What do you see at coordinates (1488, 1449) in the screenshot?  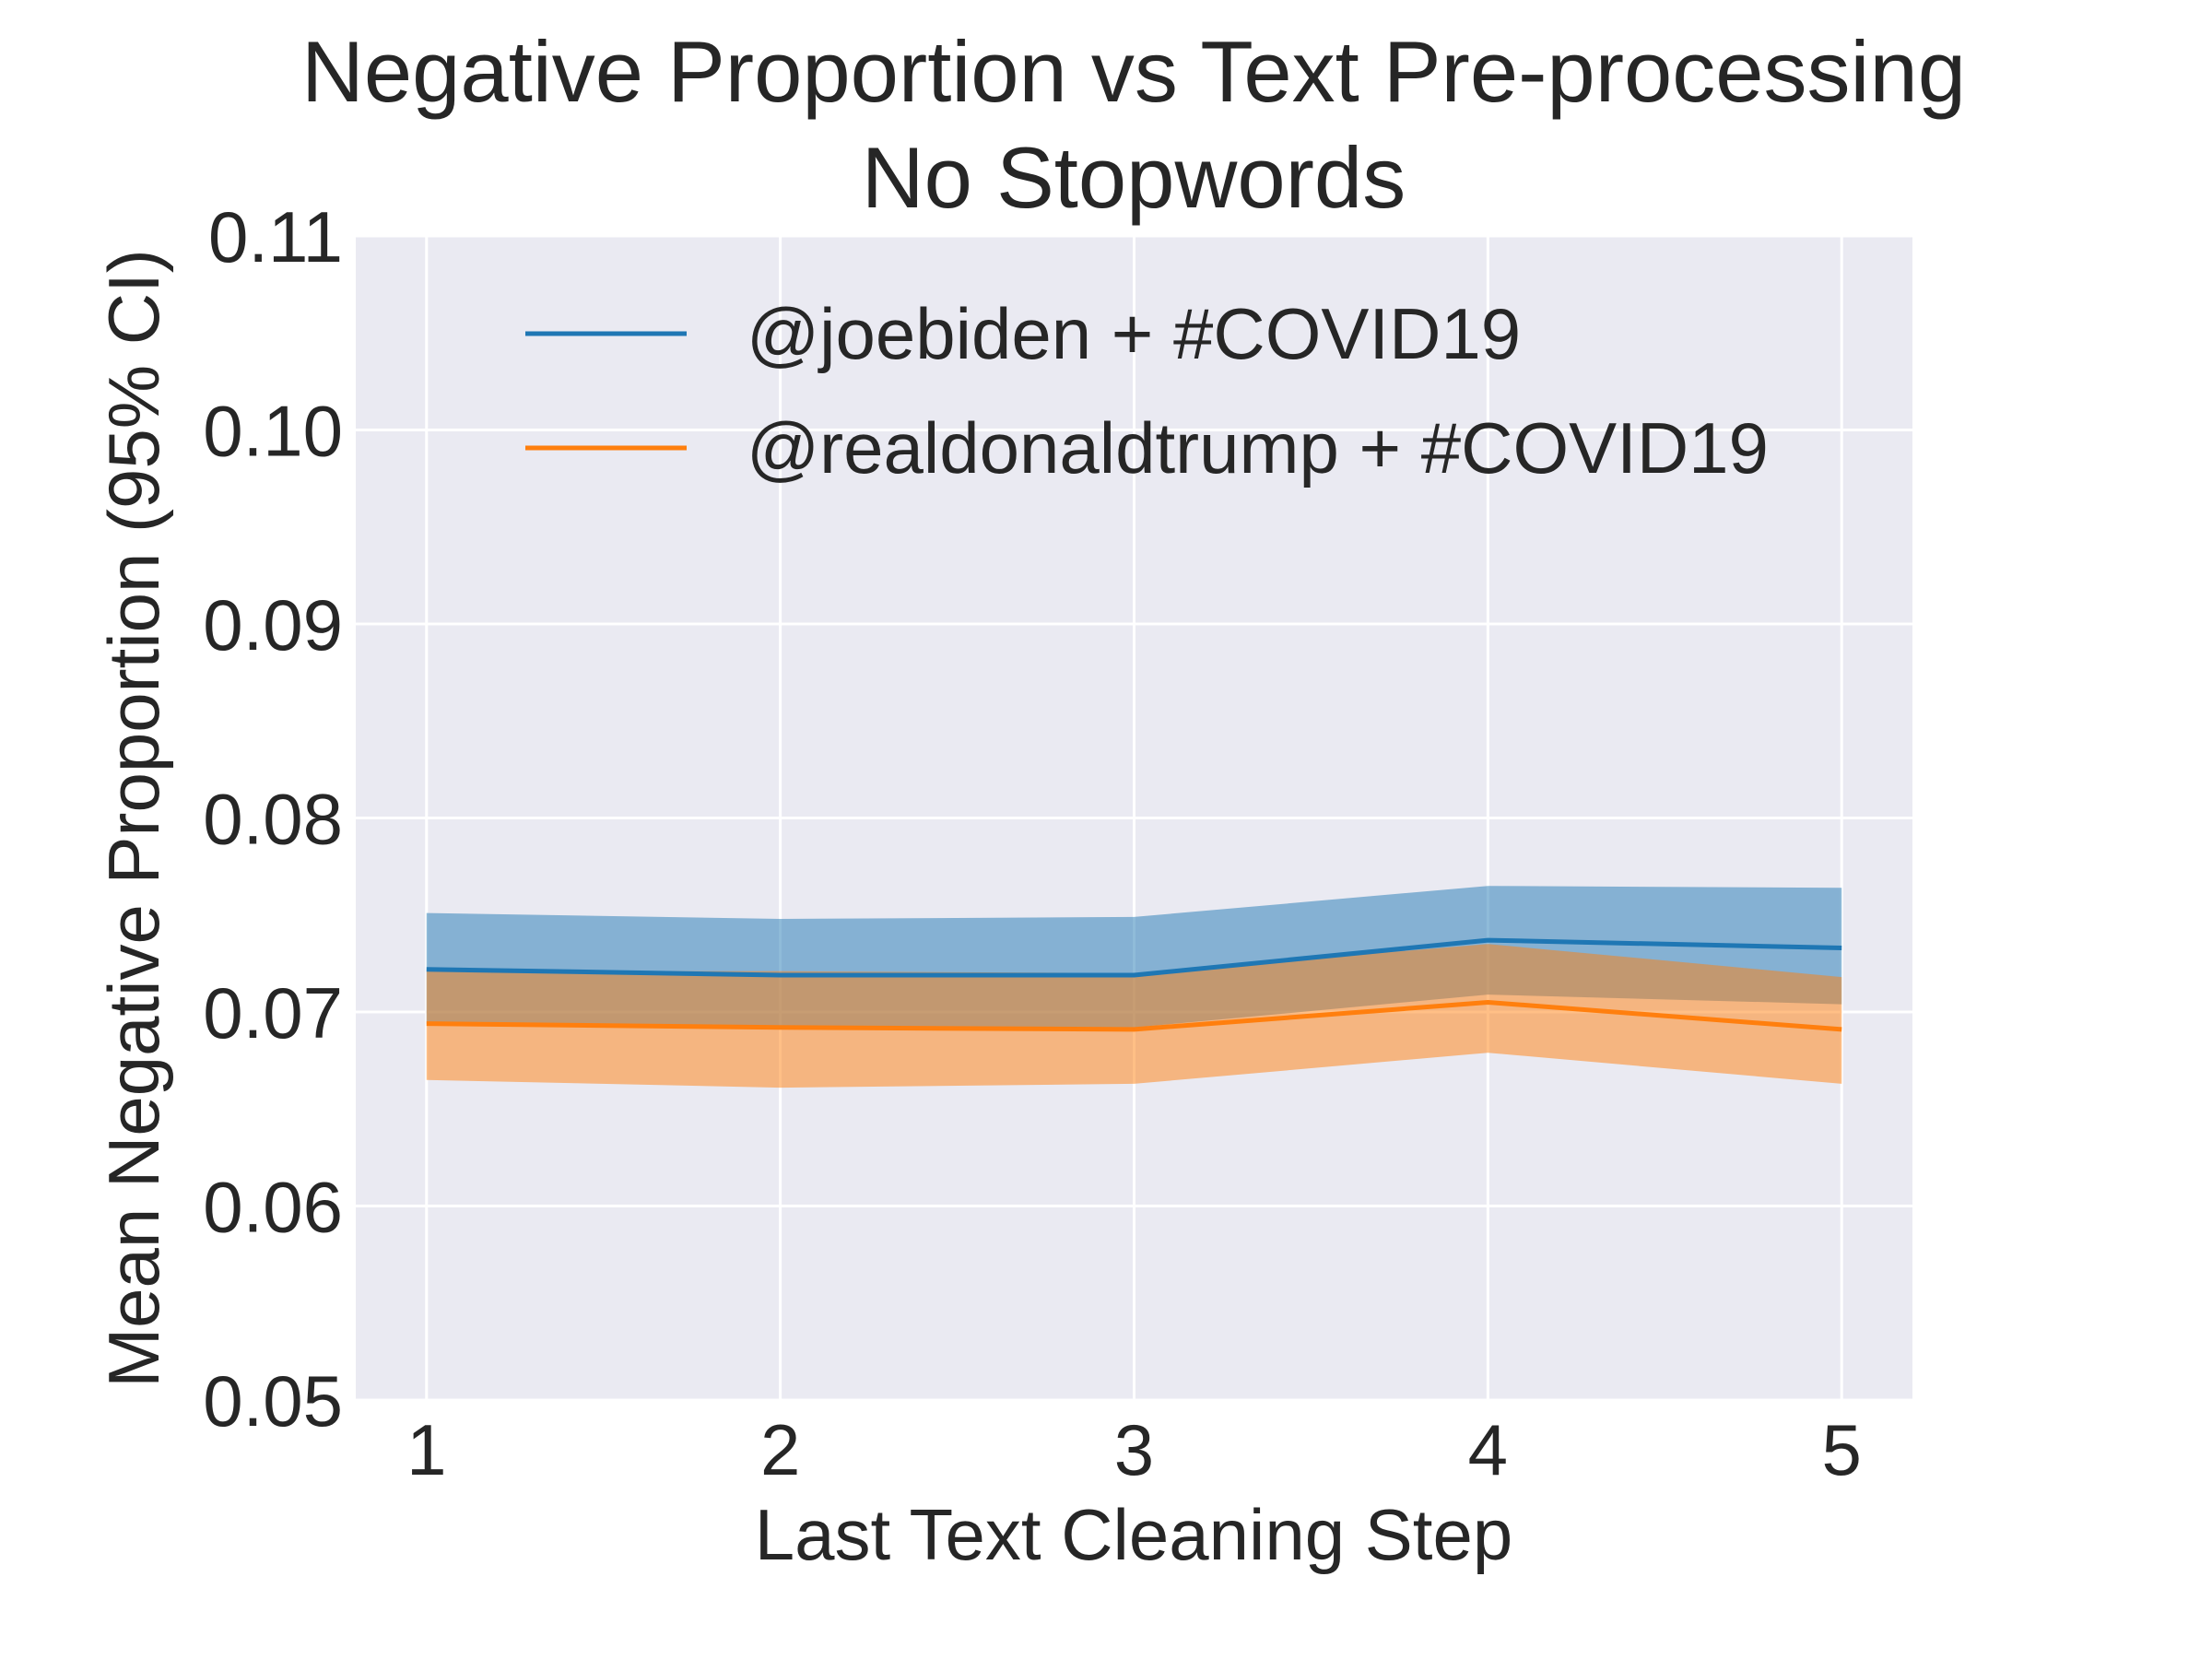 I see `x-tick-label: 4` at bounding box center [1488, 1449].